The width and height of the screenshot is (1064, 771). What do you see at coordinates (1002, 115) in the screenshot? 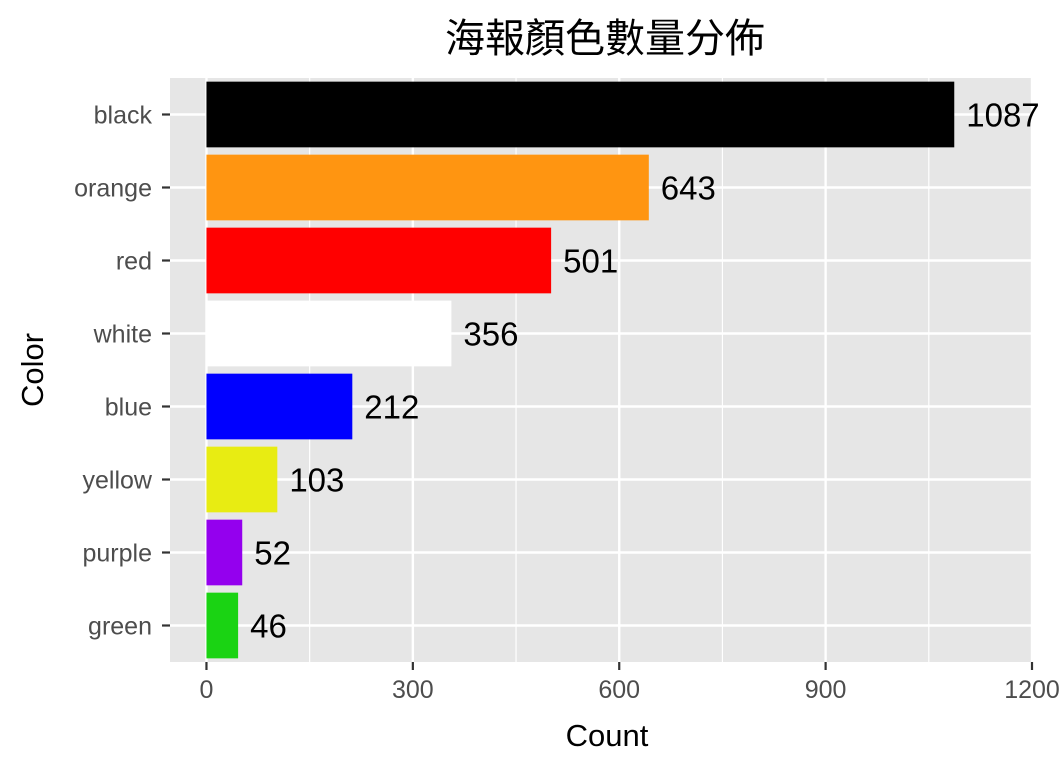
I see `data-label-black: 1087` at bounding box center [1002, 115].